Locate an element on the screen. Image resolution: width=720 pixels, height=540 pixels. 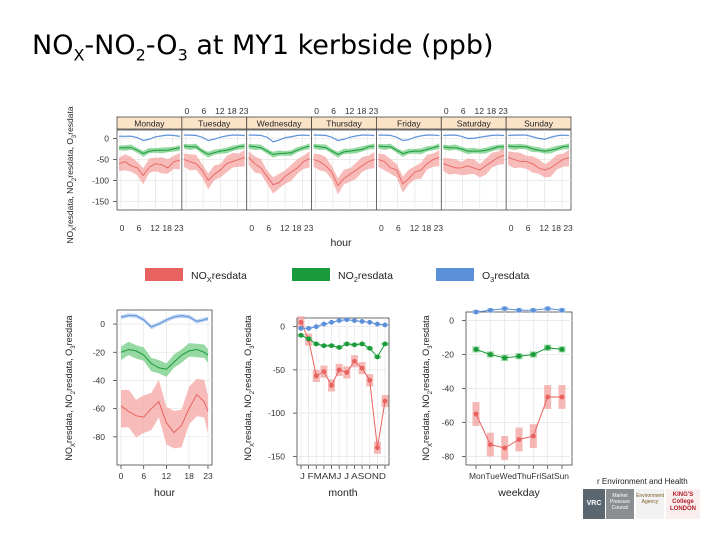
legend-text: O is located at coordinates (486, 276).